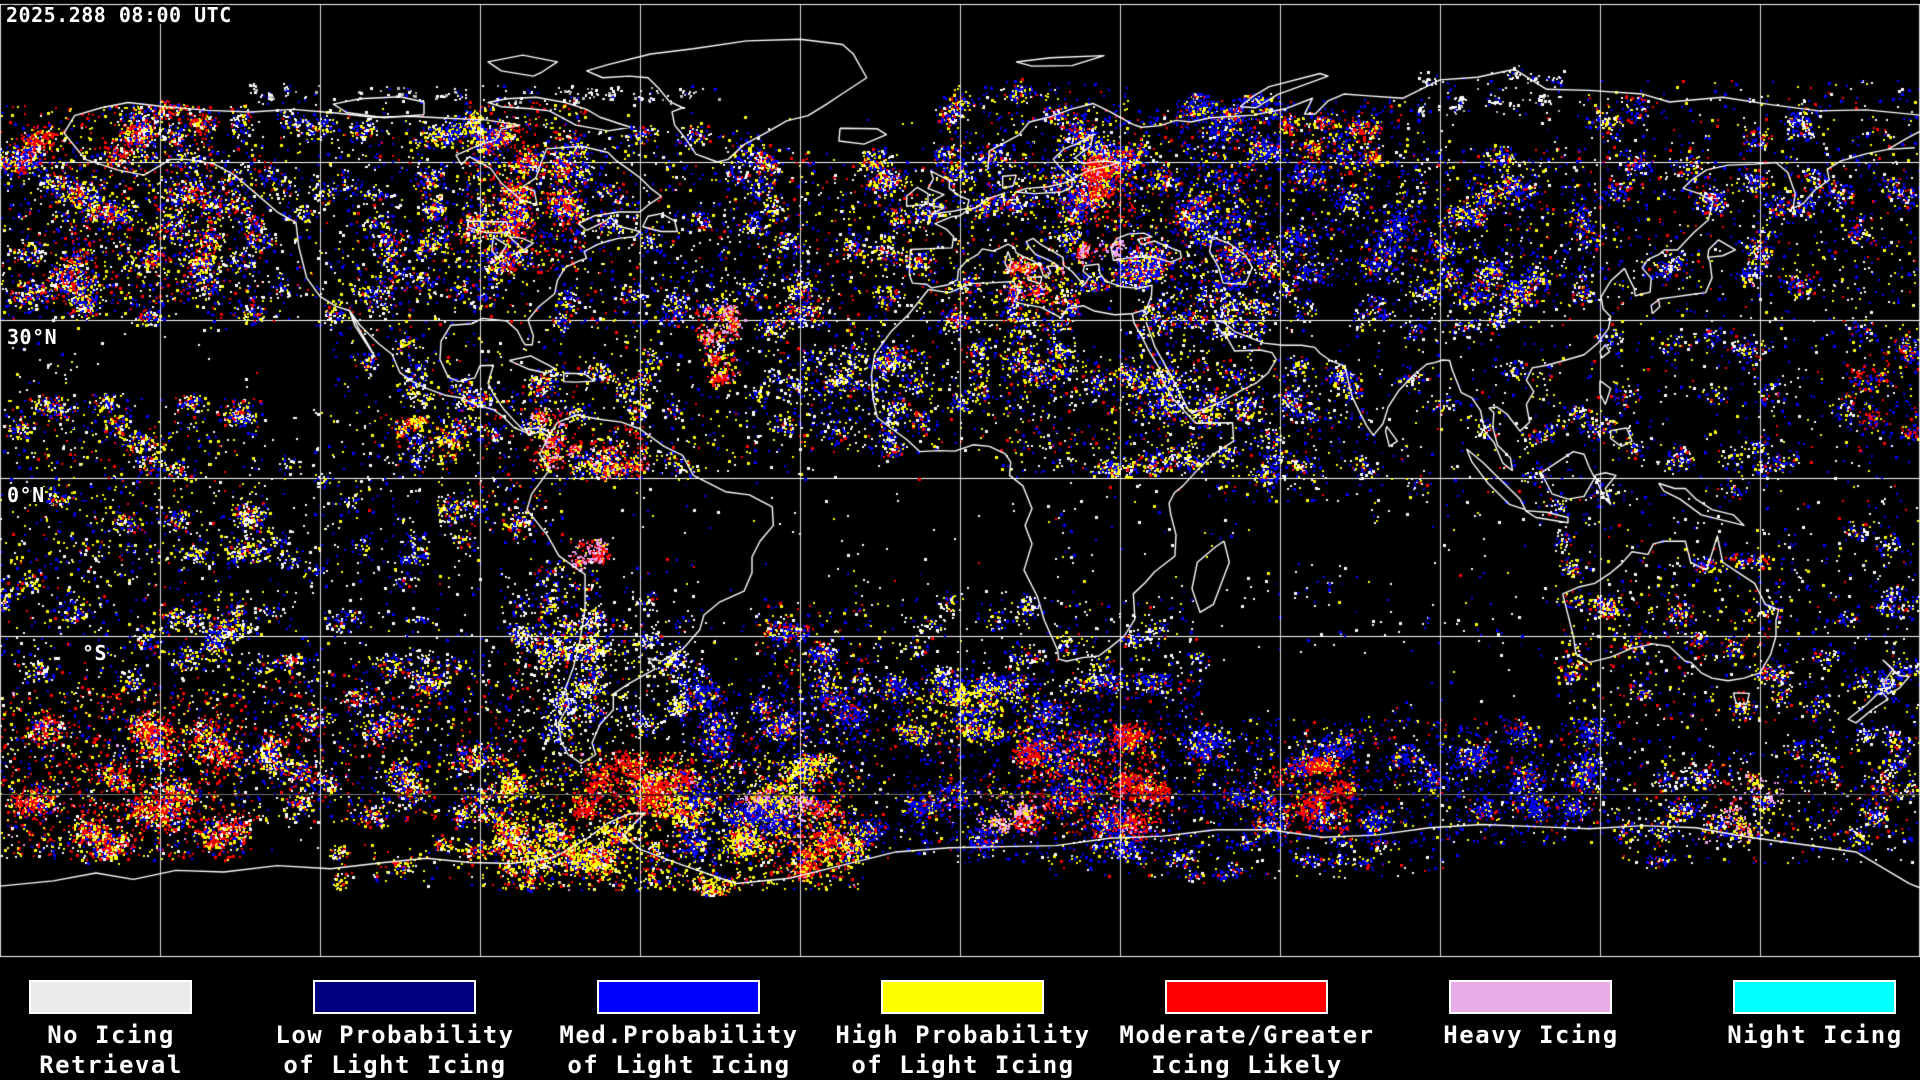 The width and height of the screenshot is (1920, 1080). I want to click on legend-label-moderate: Moderate/Greater Icing Likely, so click(1247, 1050).